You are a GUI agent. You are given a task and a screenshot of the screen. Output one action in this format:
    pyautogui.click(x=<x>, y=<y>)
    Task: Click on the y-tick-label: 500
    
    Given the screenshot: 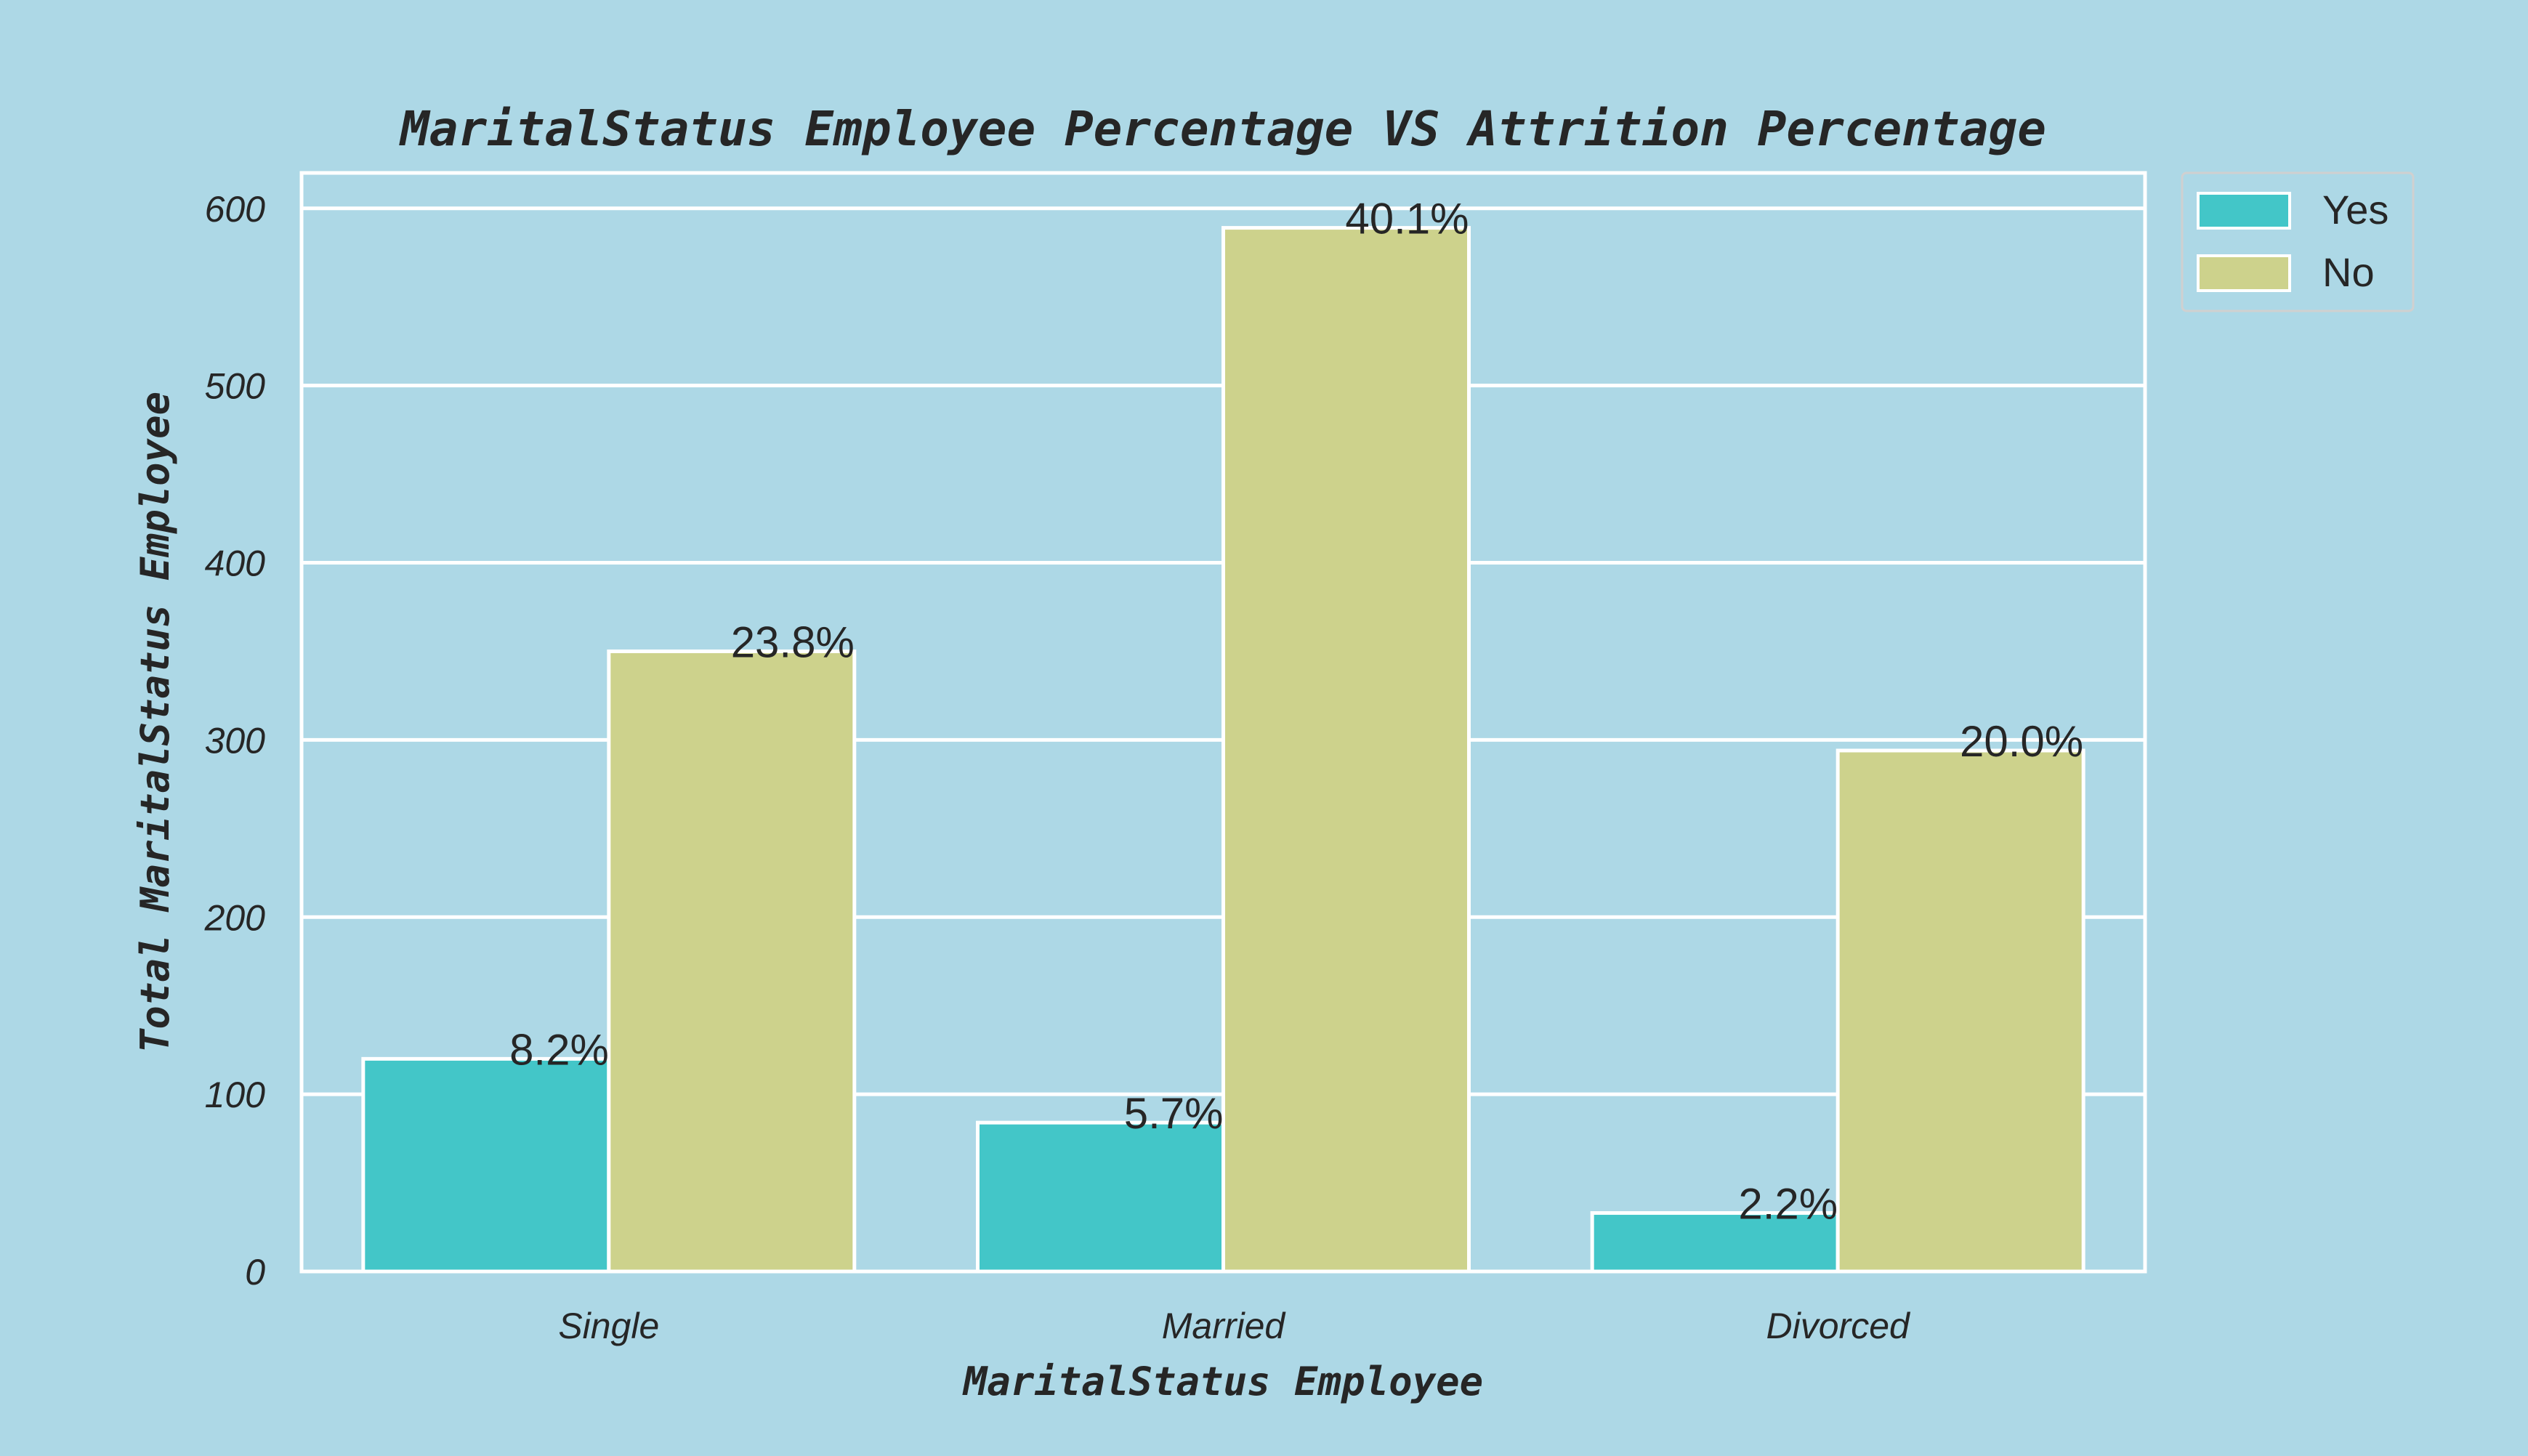 What is the action you would take?
    pyautogui.click(x=236, y=386)
    